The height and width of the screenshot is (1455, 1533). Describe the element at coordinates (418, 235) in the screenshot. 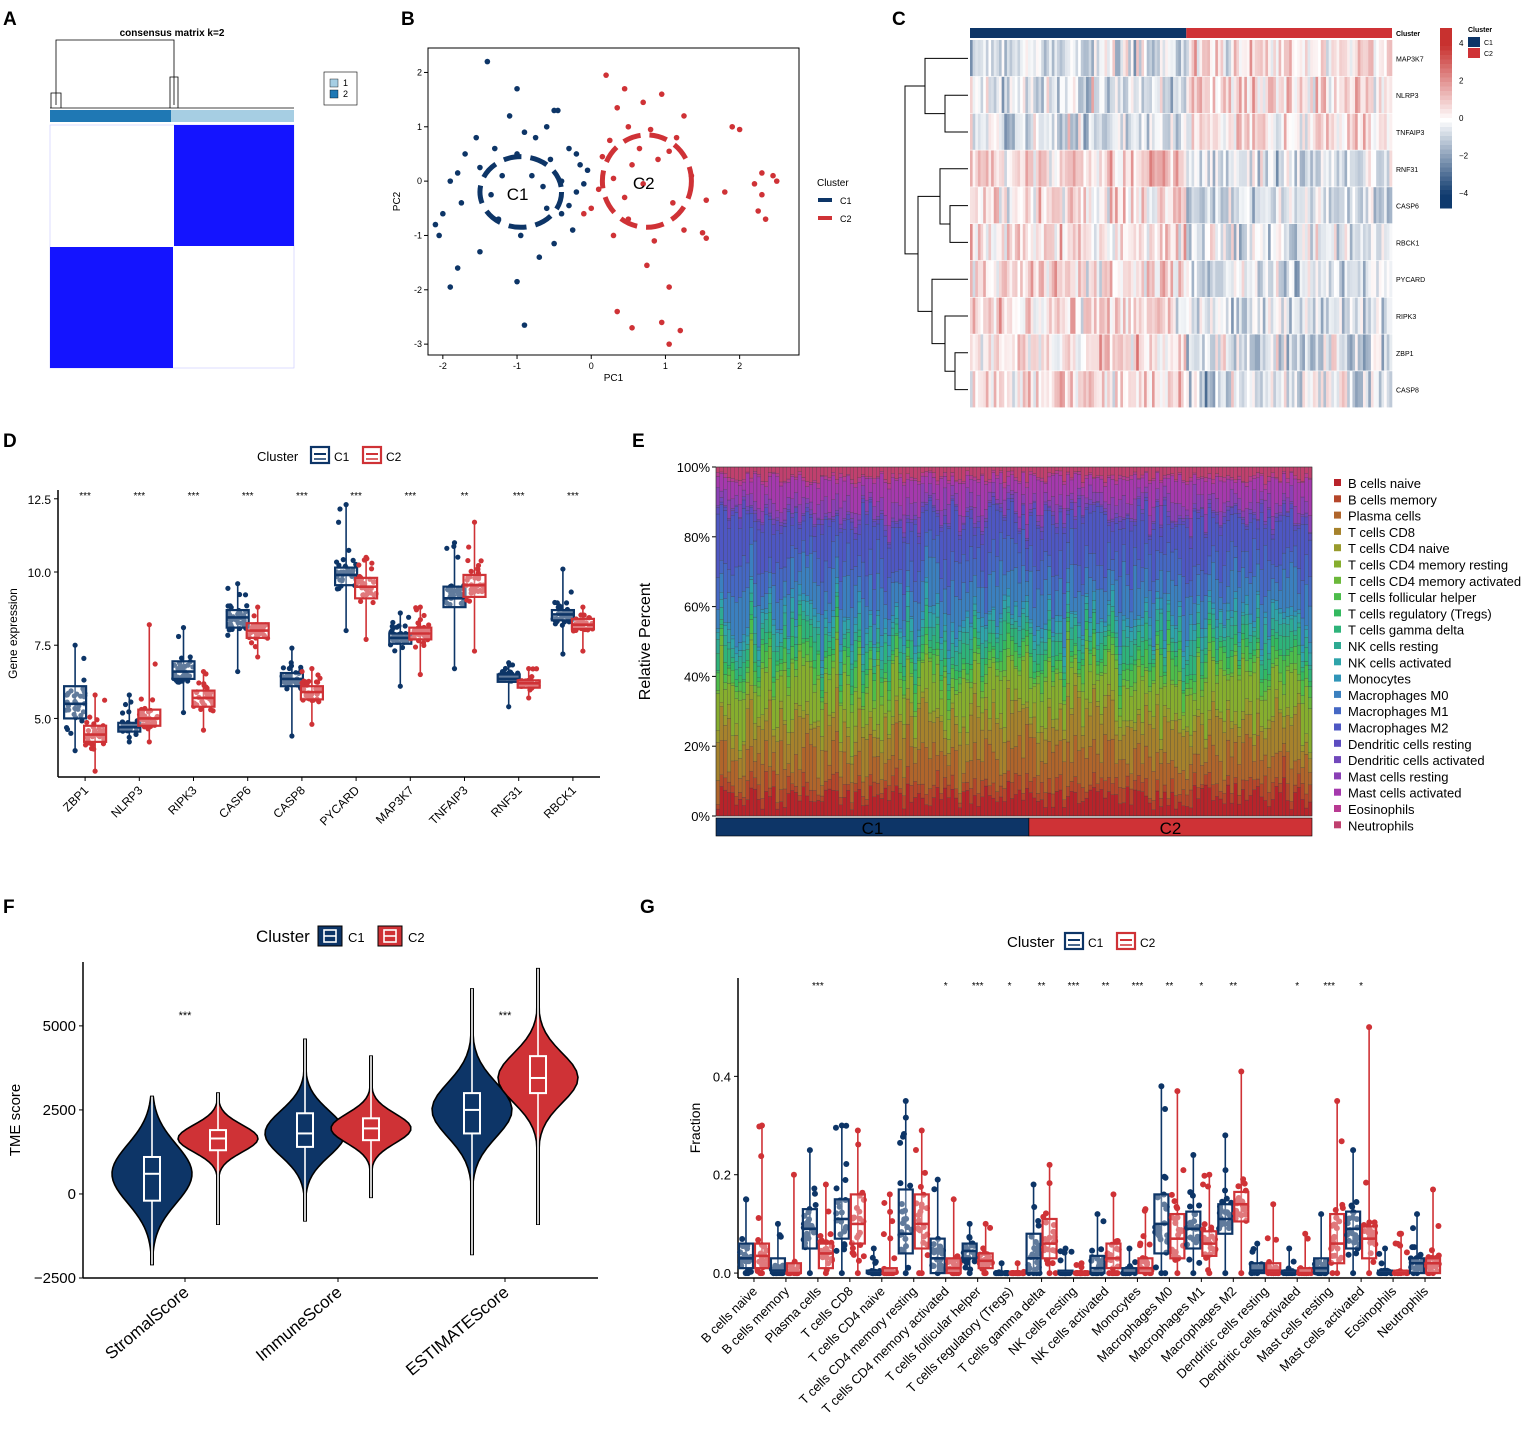

I see `y-tick-label: -1` at that location.